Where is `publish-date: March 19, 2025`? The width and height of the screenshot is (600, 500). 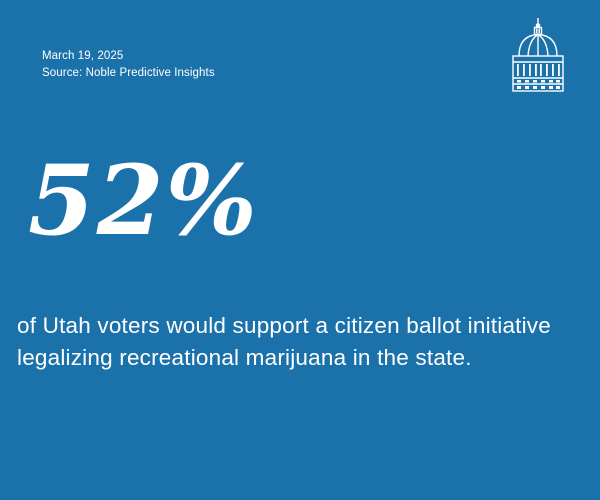 publish-date: March 19, 2025 is located at coordinates (83, 56).